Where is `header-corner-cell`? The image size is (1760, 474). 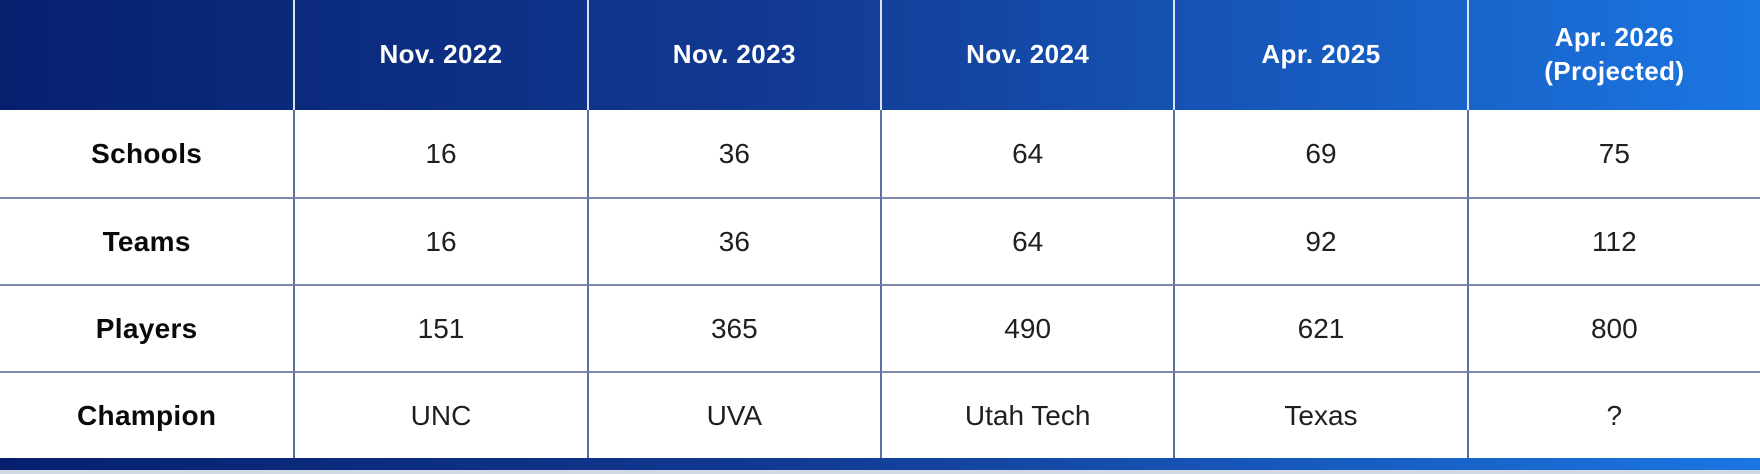
header-corner-cell is located at coordinates (146, 55).